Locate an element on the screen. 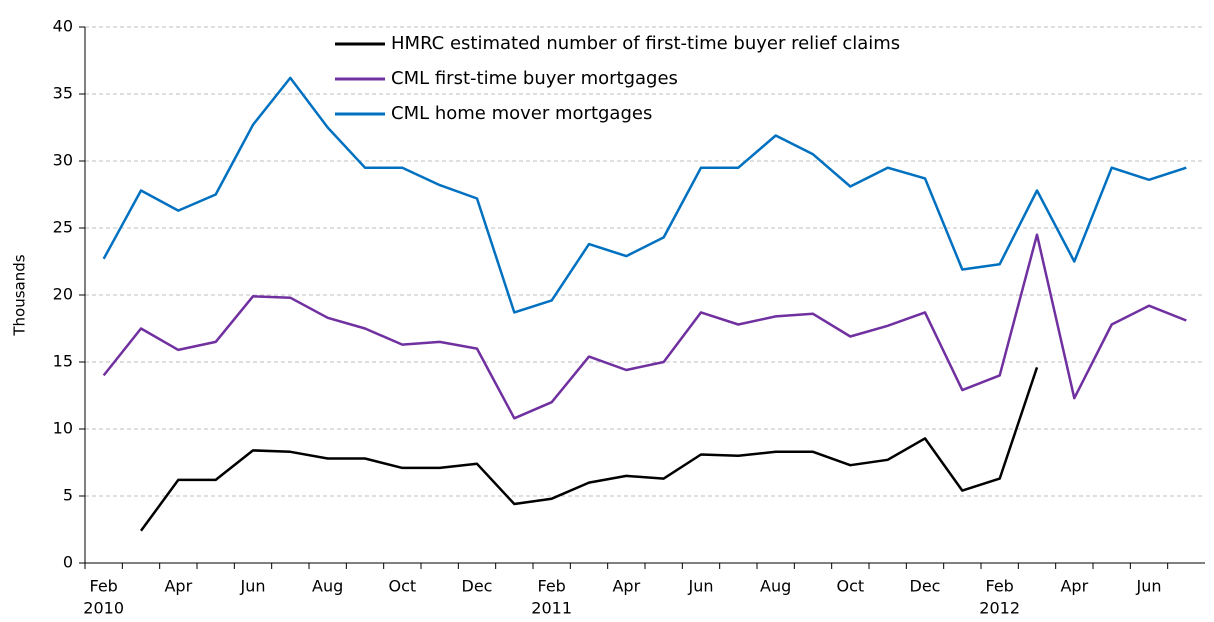 This screenshot has width=1214, height=622. y-tick-label: 35 is located at coordinates (63, 93).